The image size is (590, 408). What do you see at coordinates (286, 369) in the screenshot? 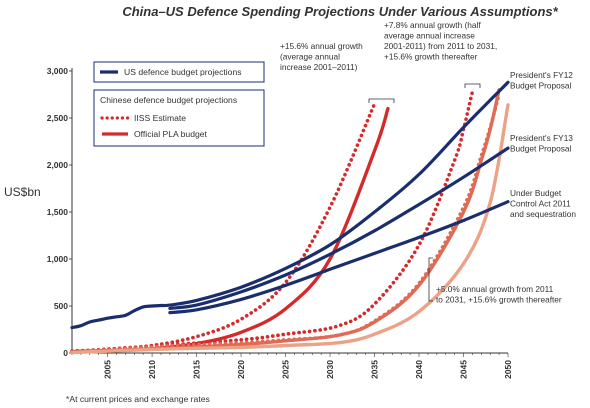
I see `x-tick-label: 2025` at bounding box center [286, 369].